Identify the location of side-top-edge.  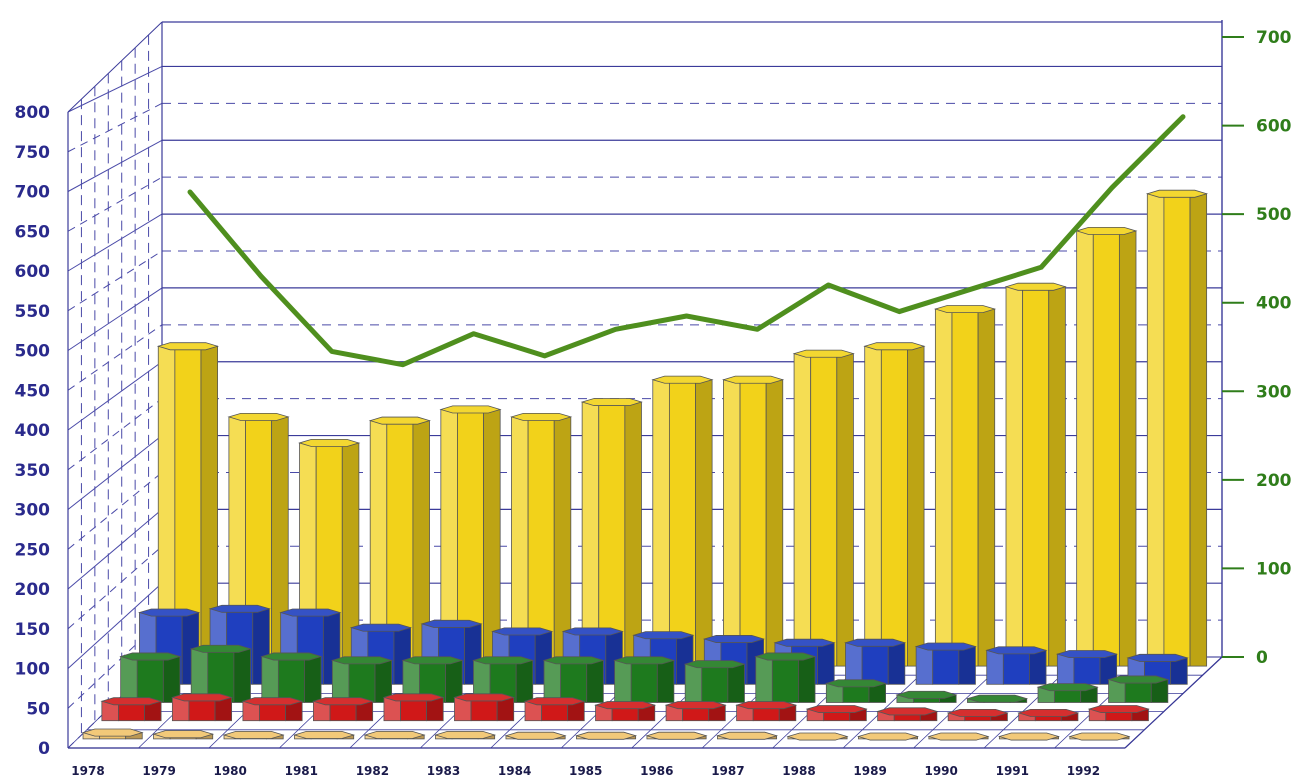
(115, 67).